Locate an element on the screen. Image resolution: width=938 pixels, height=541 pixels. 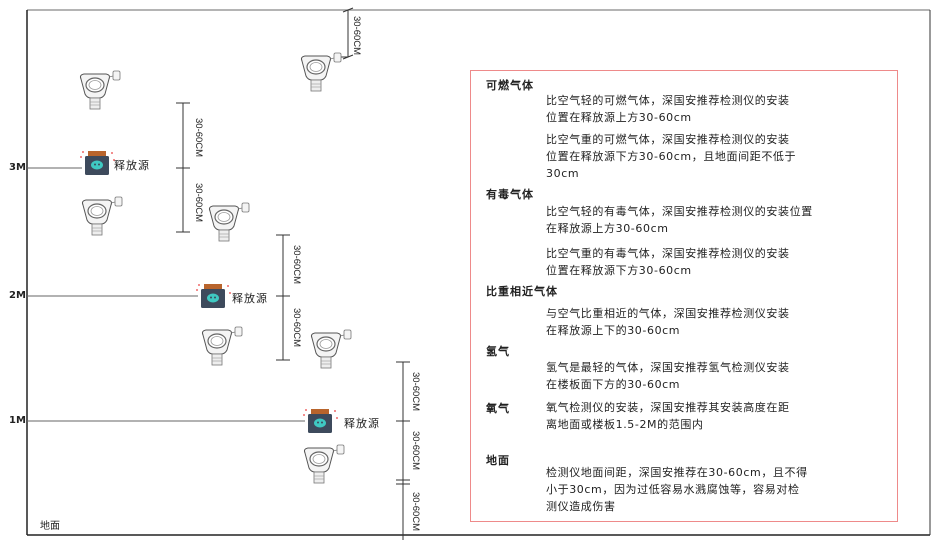
heading-oxygen: 氧气 is located at coordinates (498, 408).